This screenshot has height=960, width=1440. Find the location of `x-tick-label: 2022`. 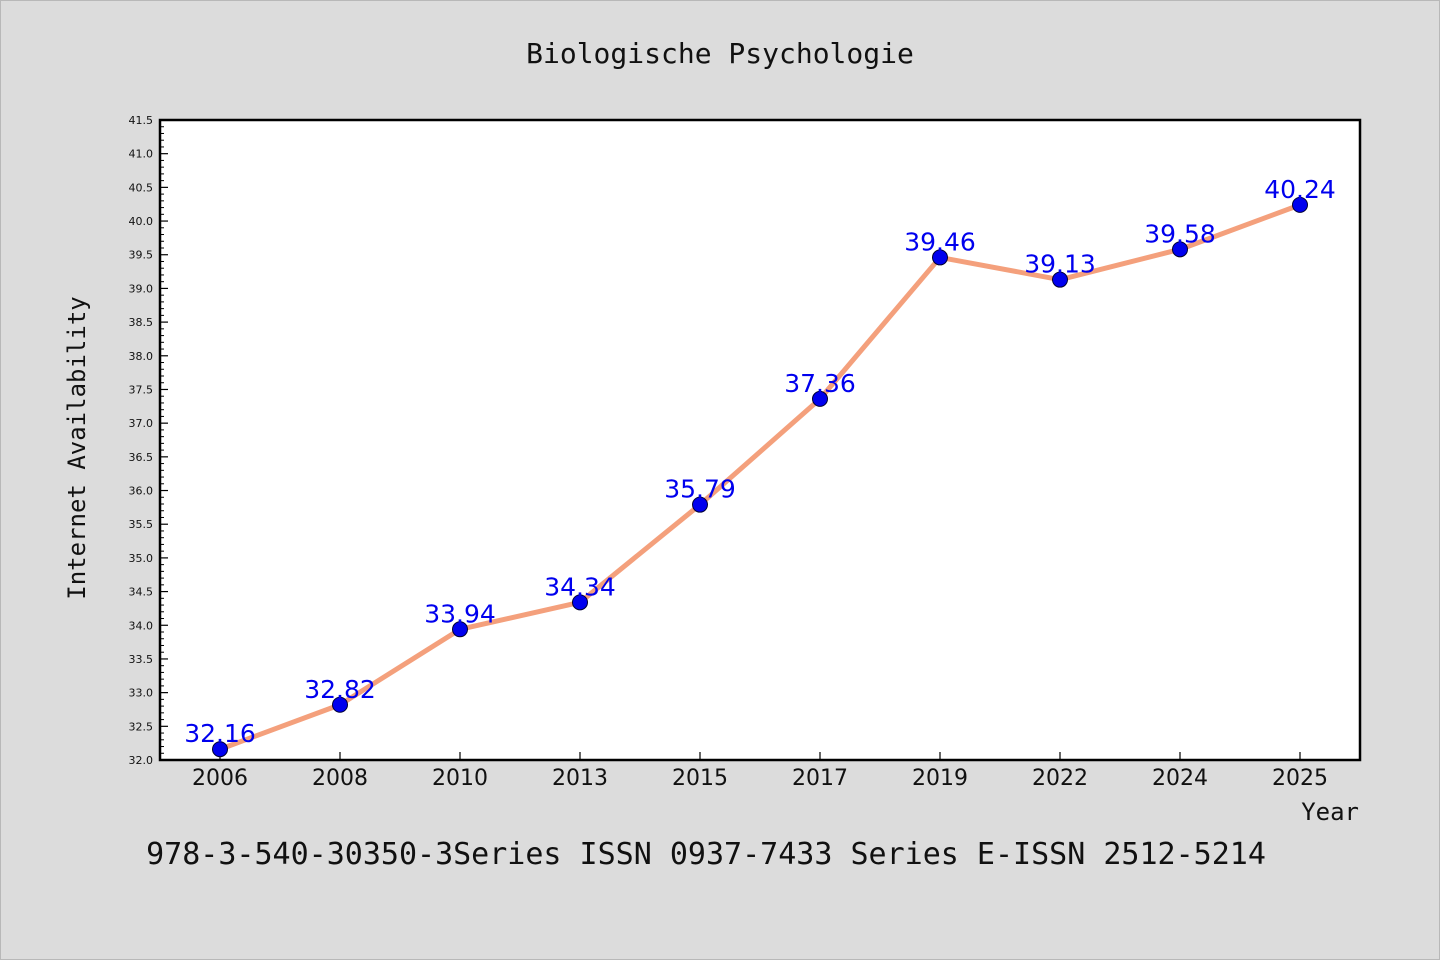

x-tick-label: 2022 is located at coordinates (1060, 778).